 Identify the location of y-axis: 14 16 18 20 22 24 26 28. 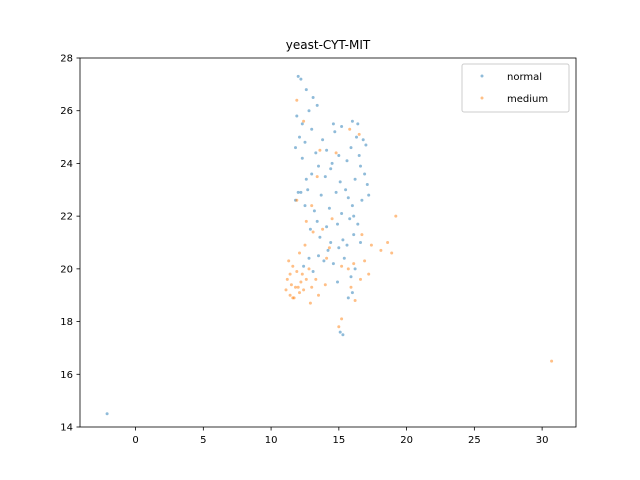
(70, 244).